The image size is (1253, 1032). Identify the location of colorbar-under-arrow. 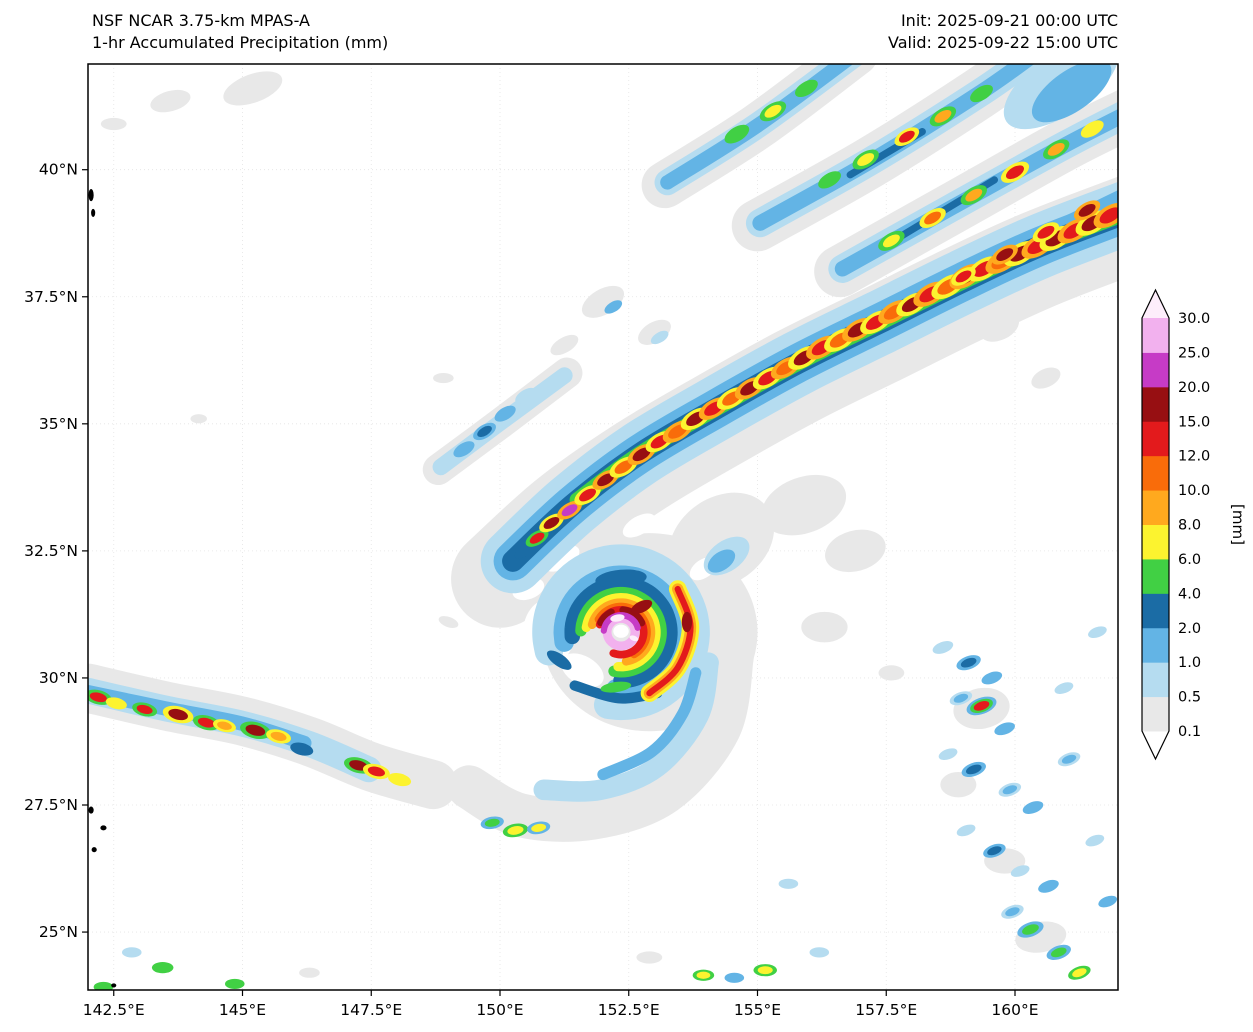
(1155, 745).